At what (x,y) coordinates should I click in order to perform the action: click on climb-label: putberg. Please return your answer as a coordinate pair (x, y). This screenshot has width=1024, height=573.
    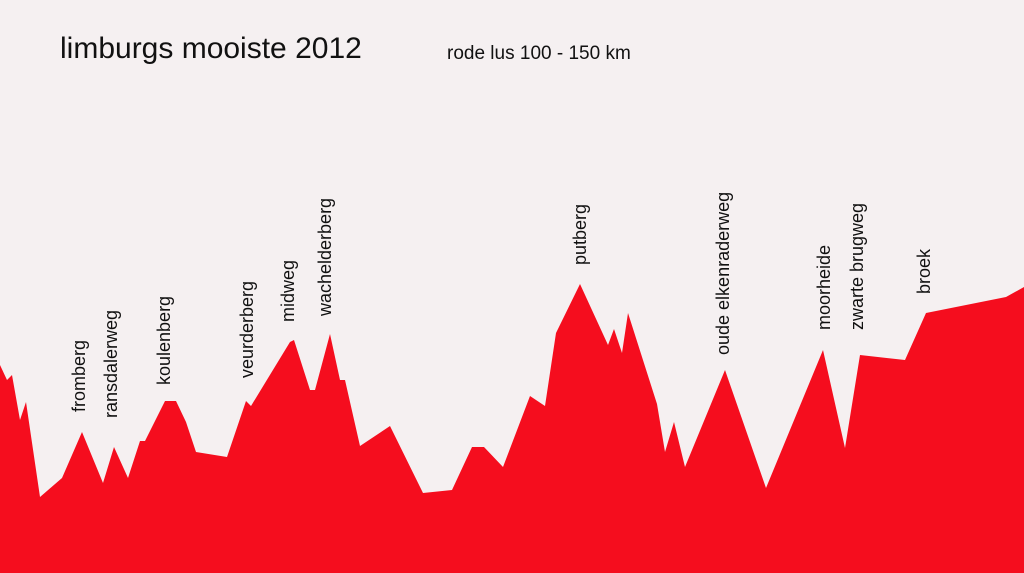
    Looking at the image, I should click on (580, 234).